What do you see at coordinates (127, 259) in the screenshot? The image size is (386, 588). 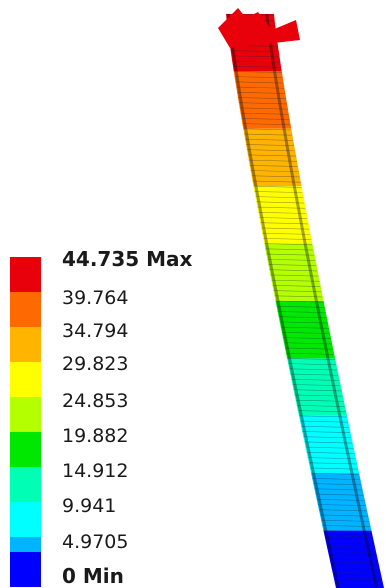 I see `legend-max-label: 44.735 Max` at bounding box center [127, 259].